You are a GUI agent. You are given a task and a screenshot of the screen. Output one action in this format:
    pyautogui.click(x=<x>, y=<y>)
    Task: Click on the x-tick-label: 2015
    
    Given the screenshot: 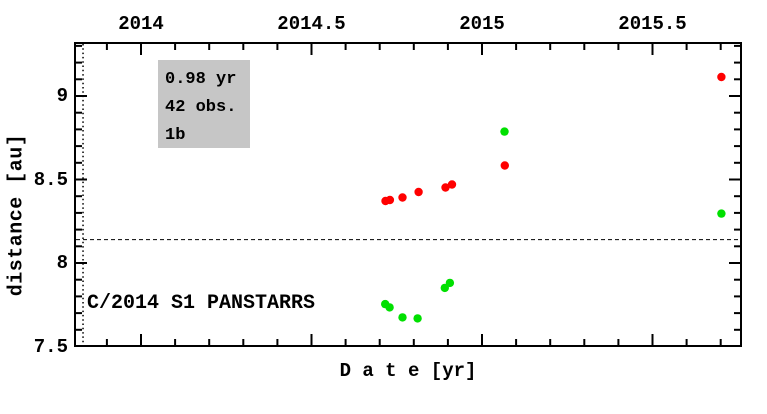 What is the action you would take?
    pyautogui.click(x=482, y=24)
    